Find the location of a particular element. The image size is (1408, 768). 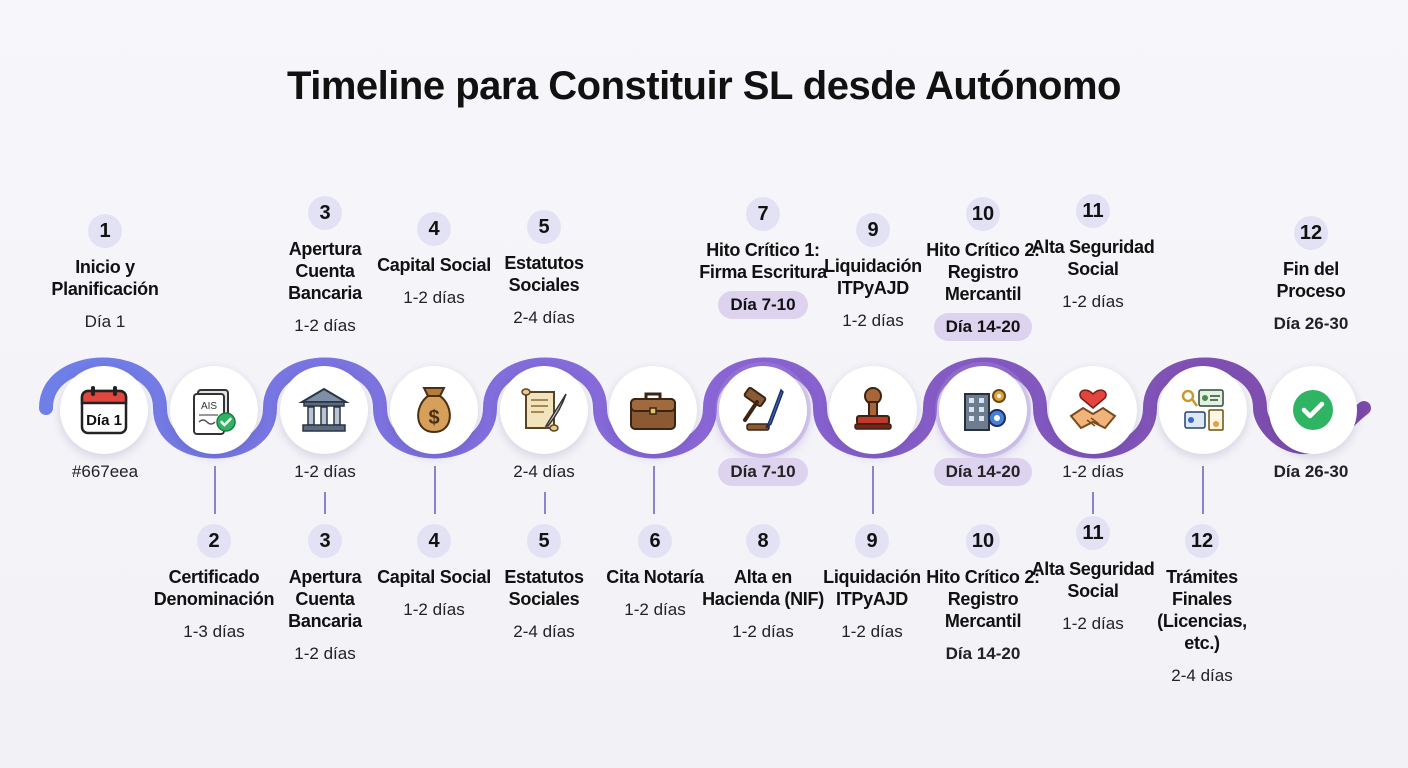

calendar-icon: Día 1 is located at coordinates (104, 410).